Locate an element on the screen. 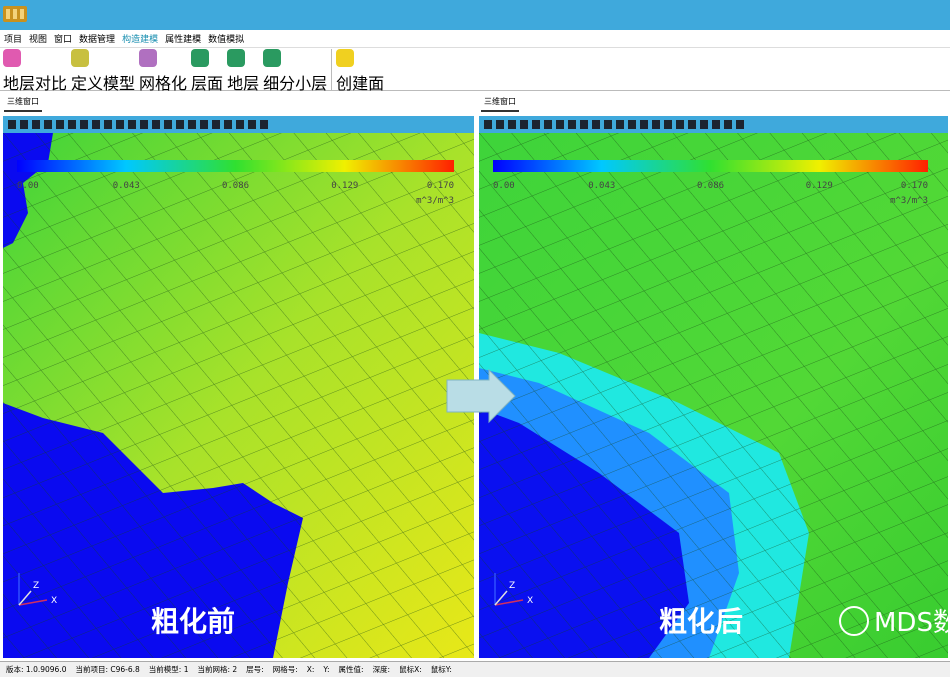  tool-button: 细分小层 is located at coordinates (295, 71).